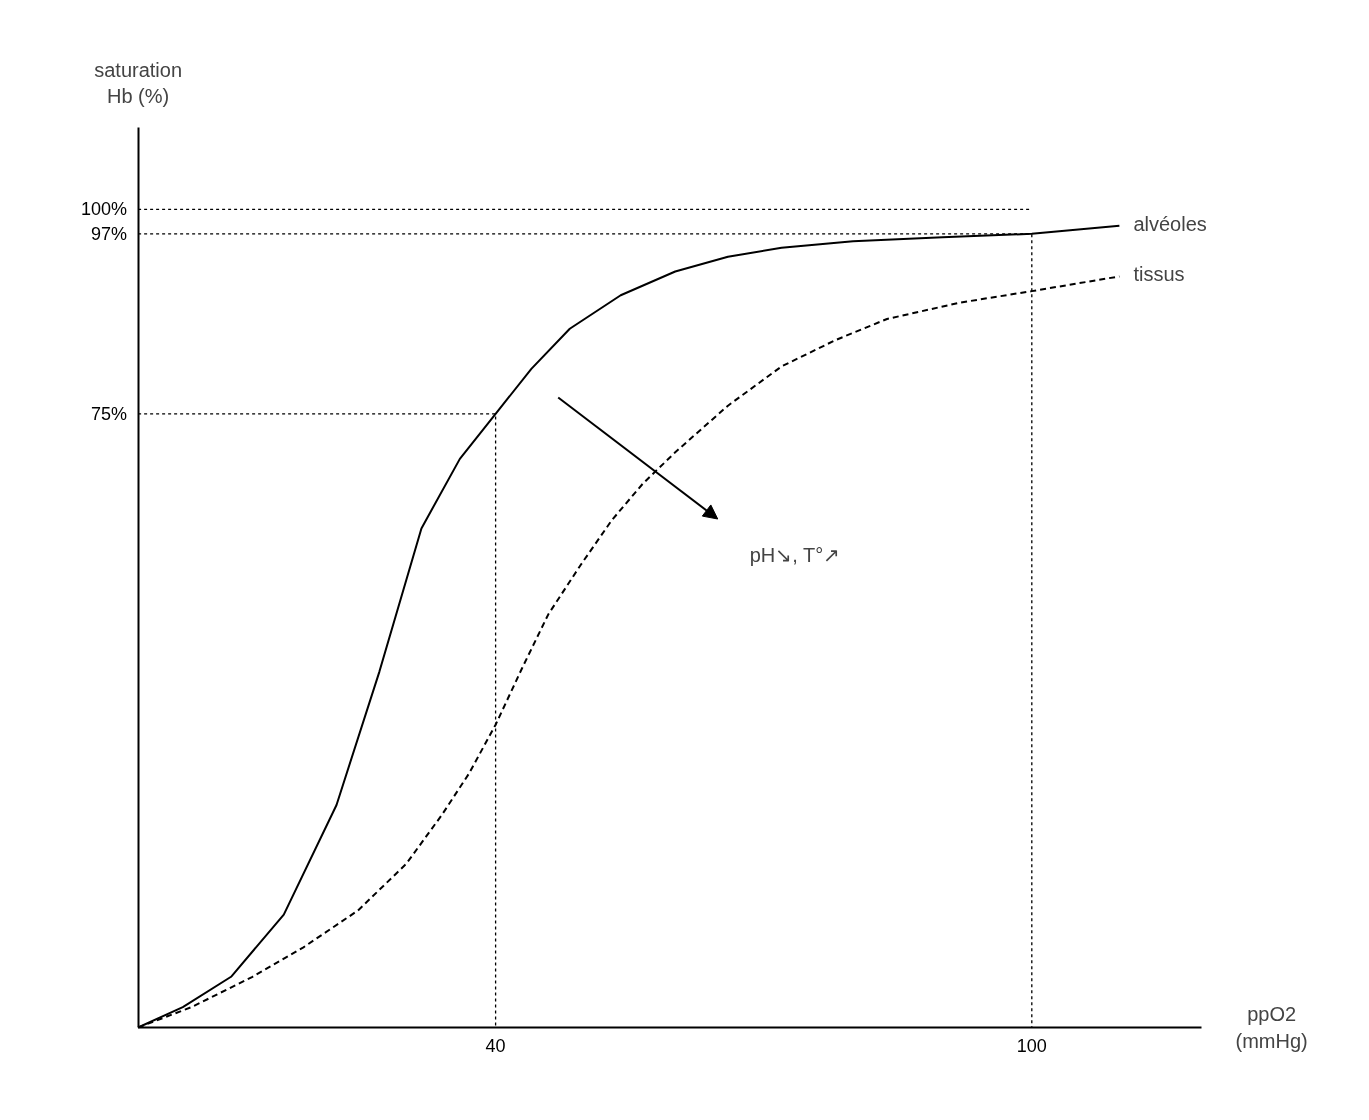 This screenshot has width=1369, height=1120. Describe the element at coordinates (1271, 1027) in the screenshot. I see `x-axis-title: ppO2 (mmHg)` at that location.